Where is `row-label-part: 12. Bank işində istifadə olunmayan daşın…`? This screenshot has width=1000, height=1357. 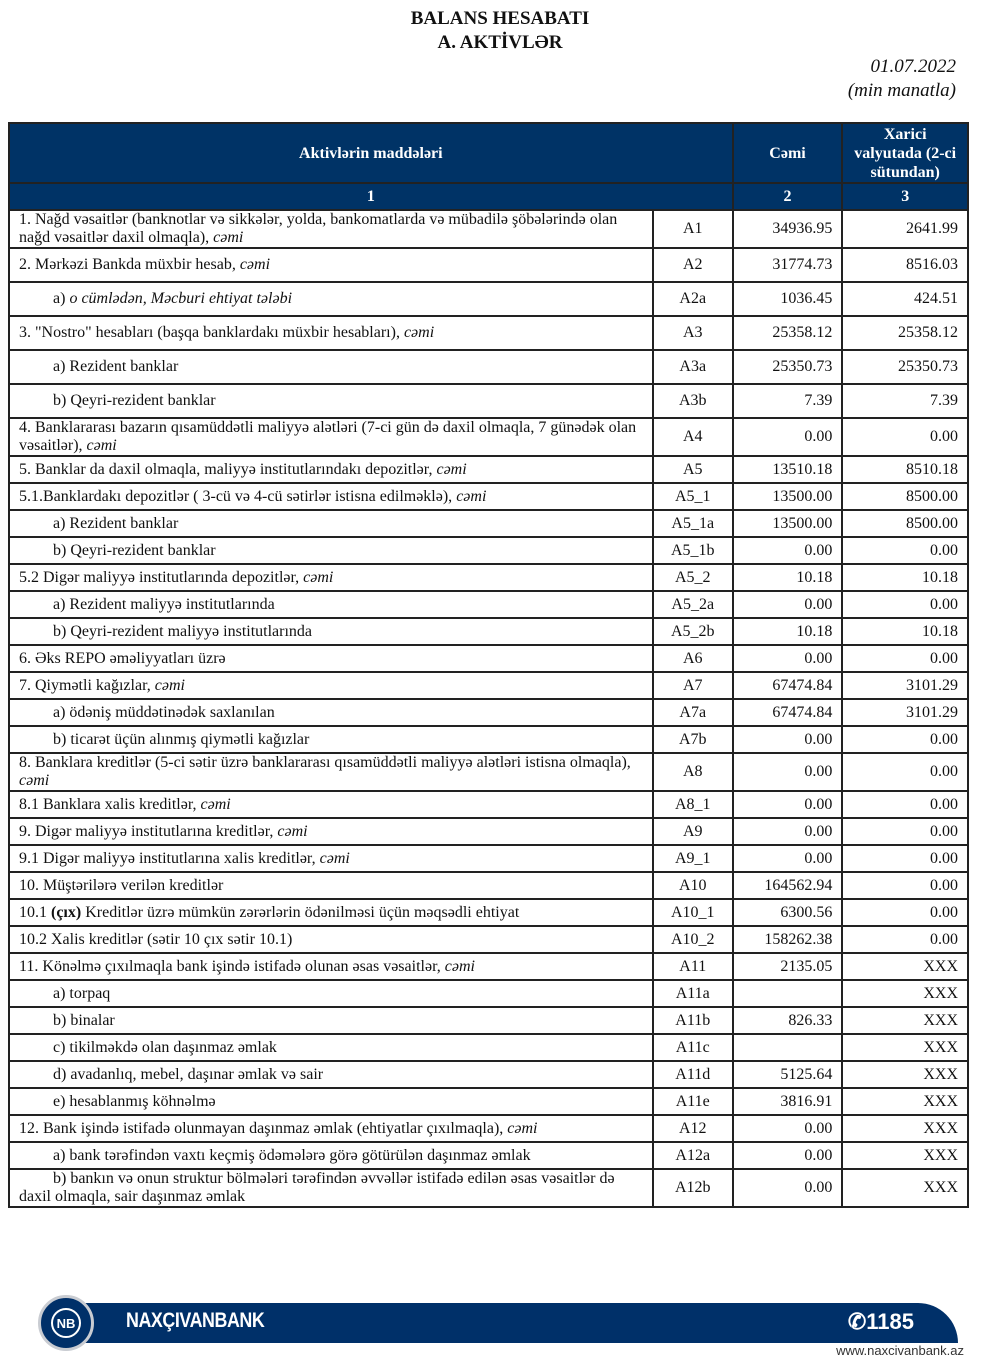 row-label-part: 12. Bank işində istifadə olunmayan daşın… is located at coordinates (263, 1128).